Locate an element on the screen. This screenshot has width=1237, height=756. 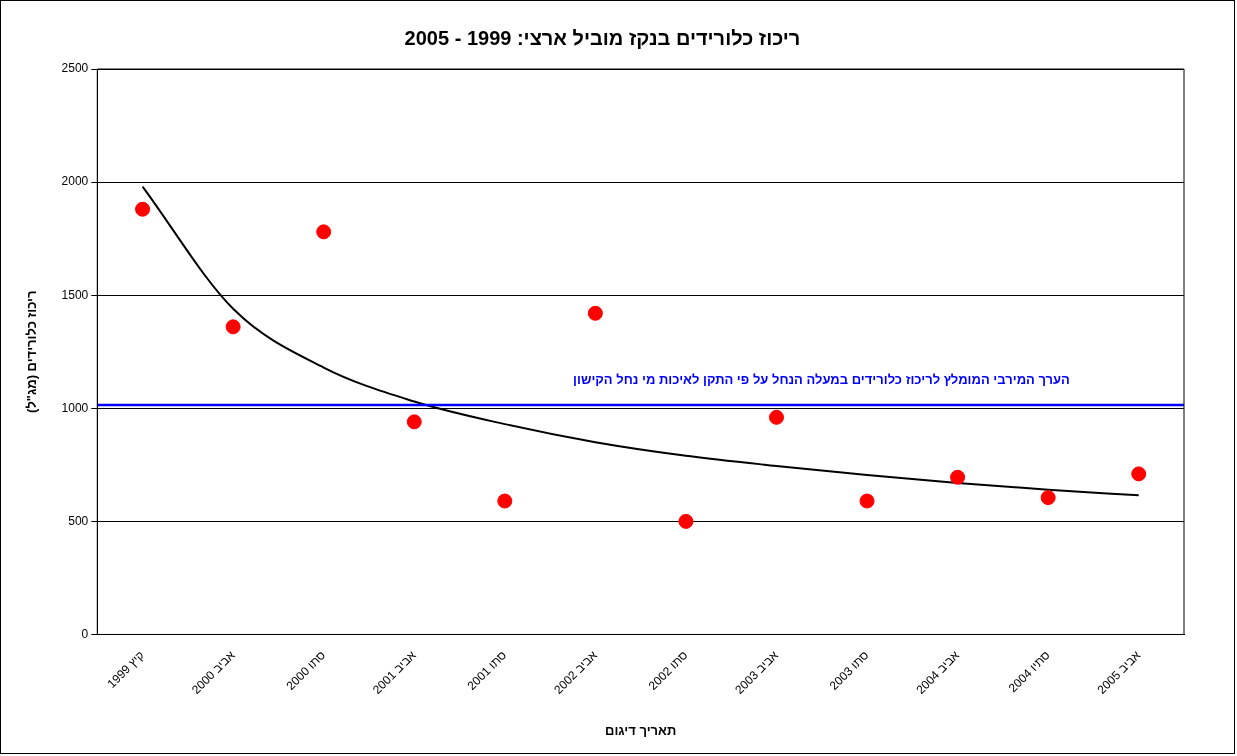
x-tick-label: סתיו 2004 is located at coordinates (1029, 672).